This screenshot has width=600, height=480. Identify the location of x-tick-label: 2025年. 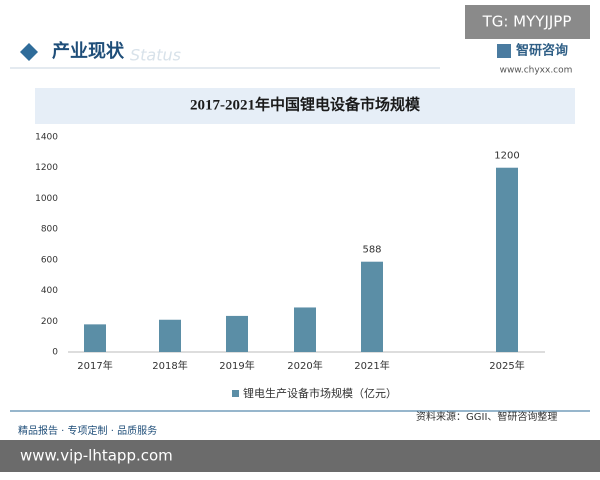
(506, 365).